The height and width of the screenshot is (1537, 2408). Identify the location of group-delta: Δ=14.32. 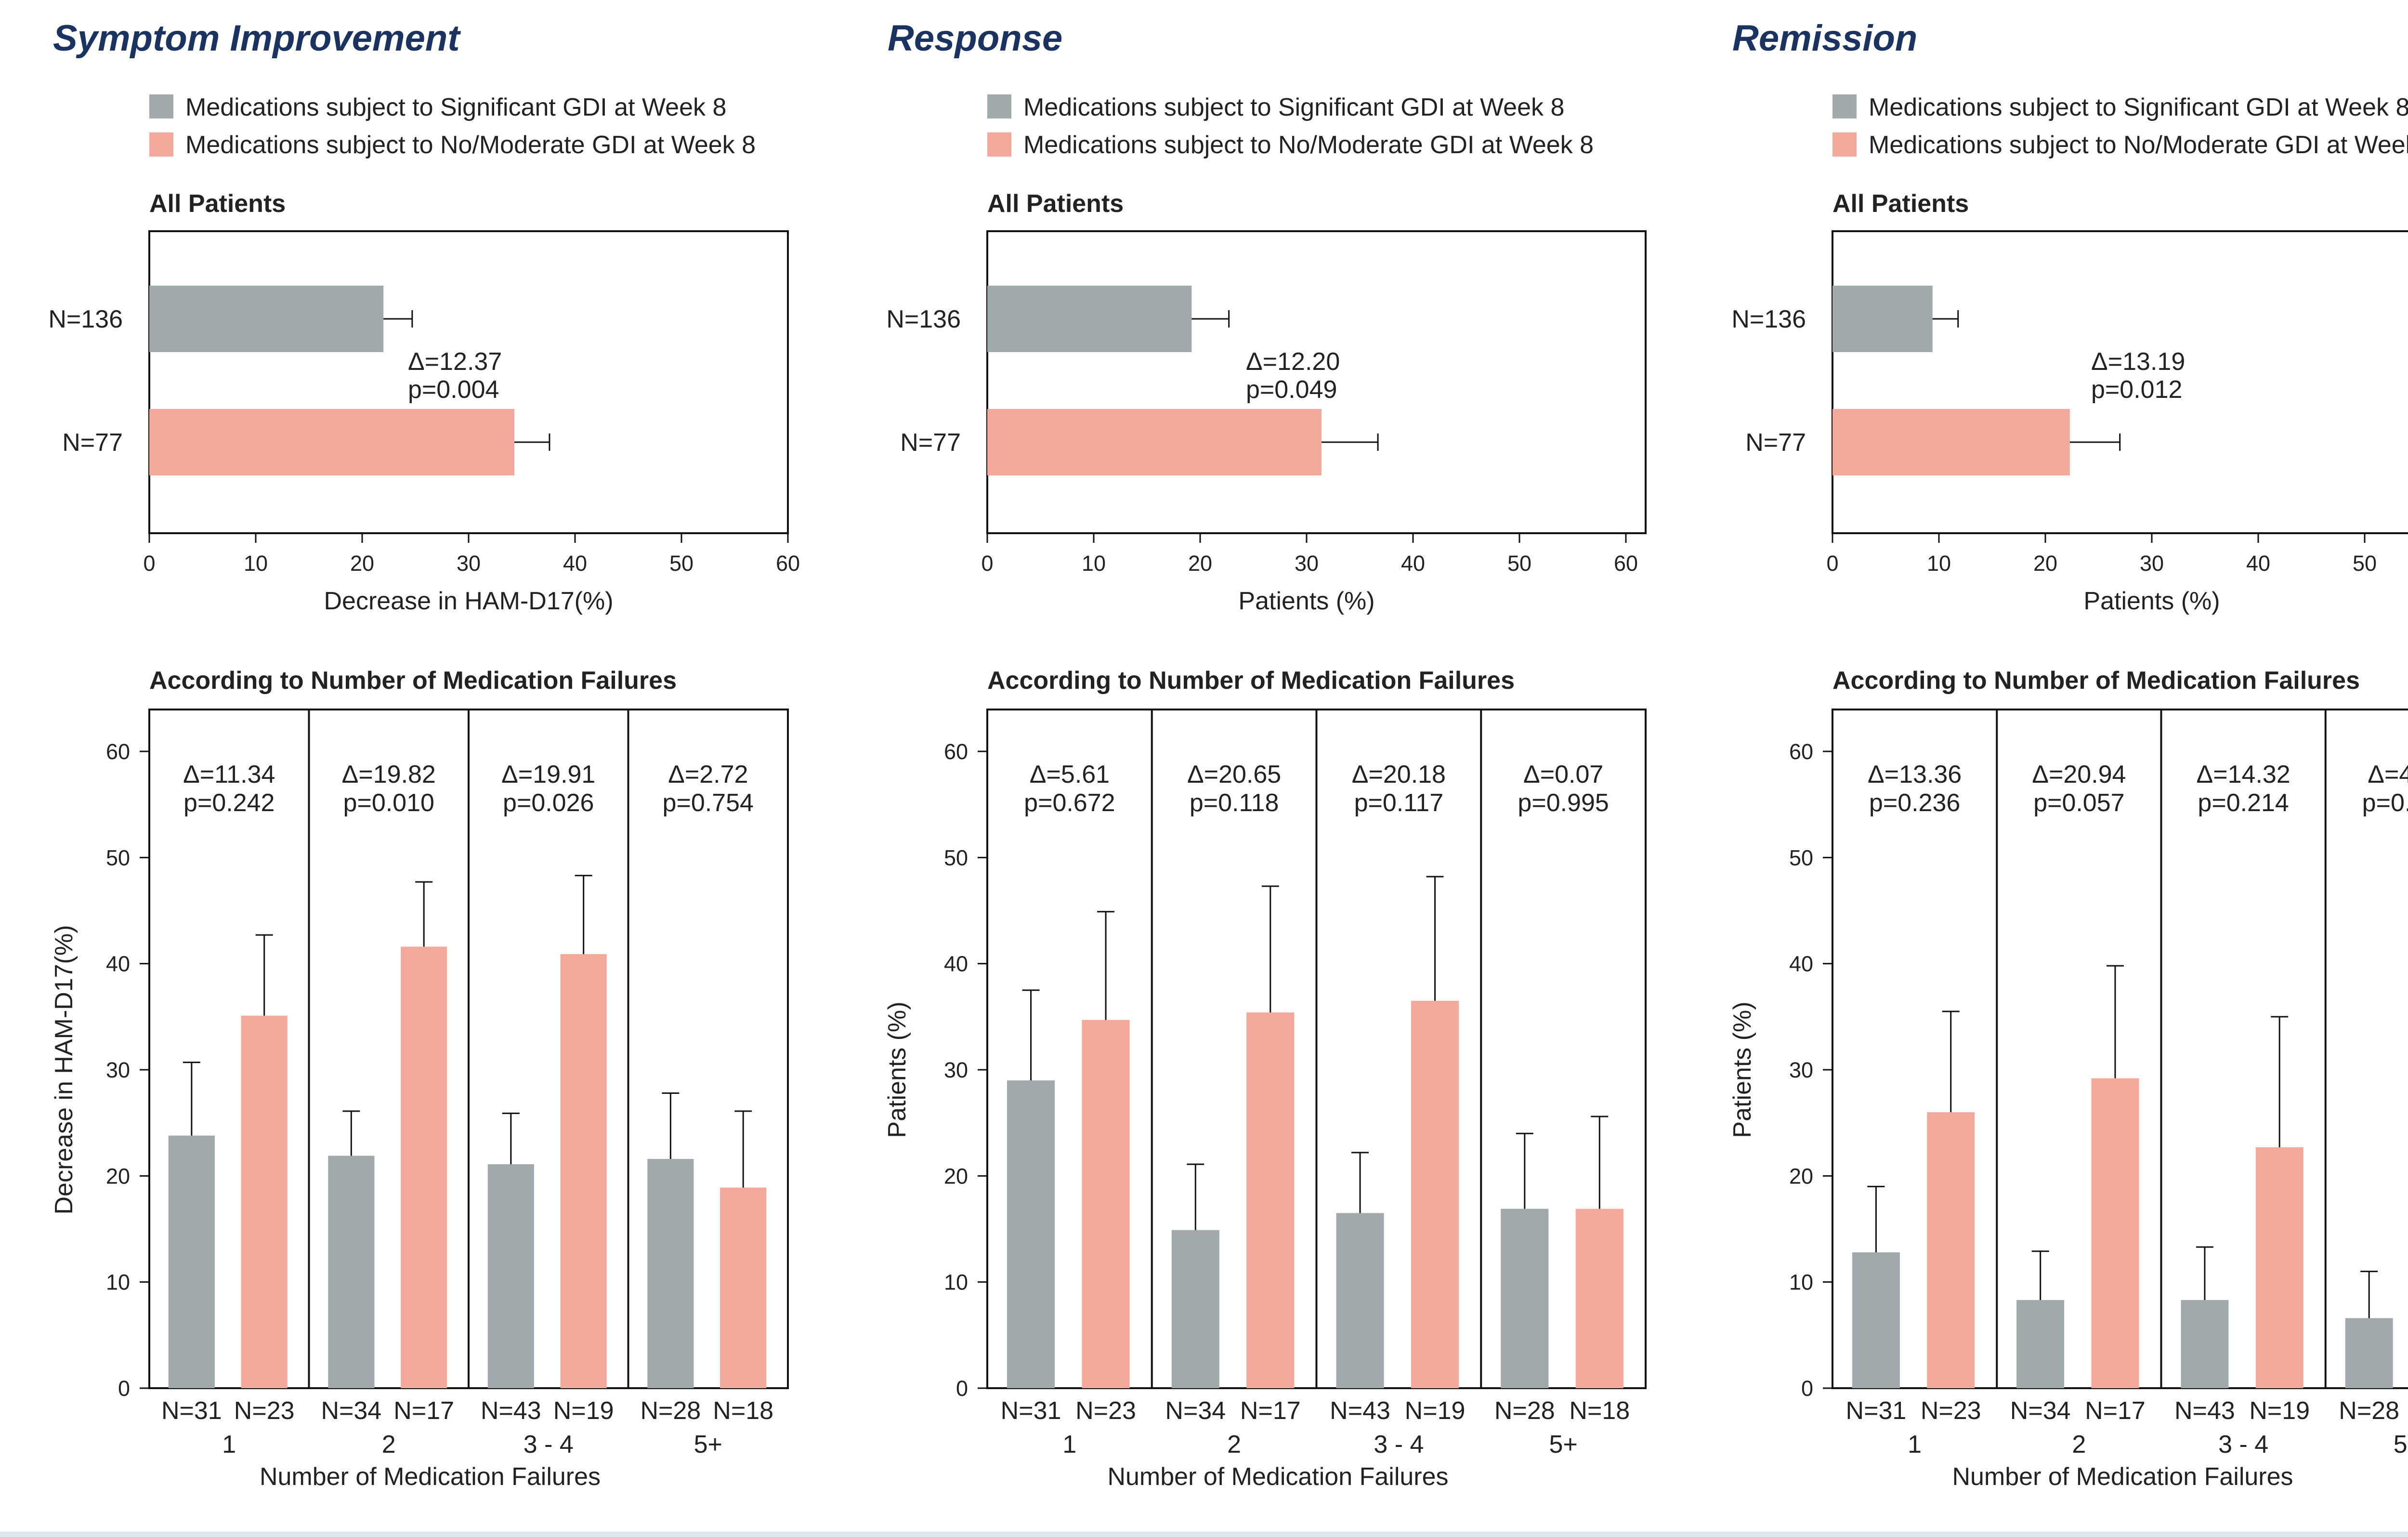
(2243, 774).